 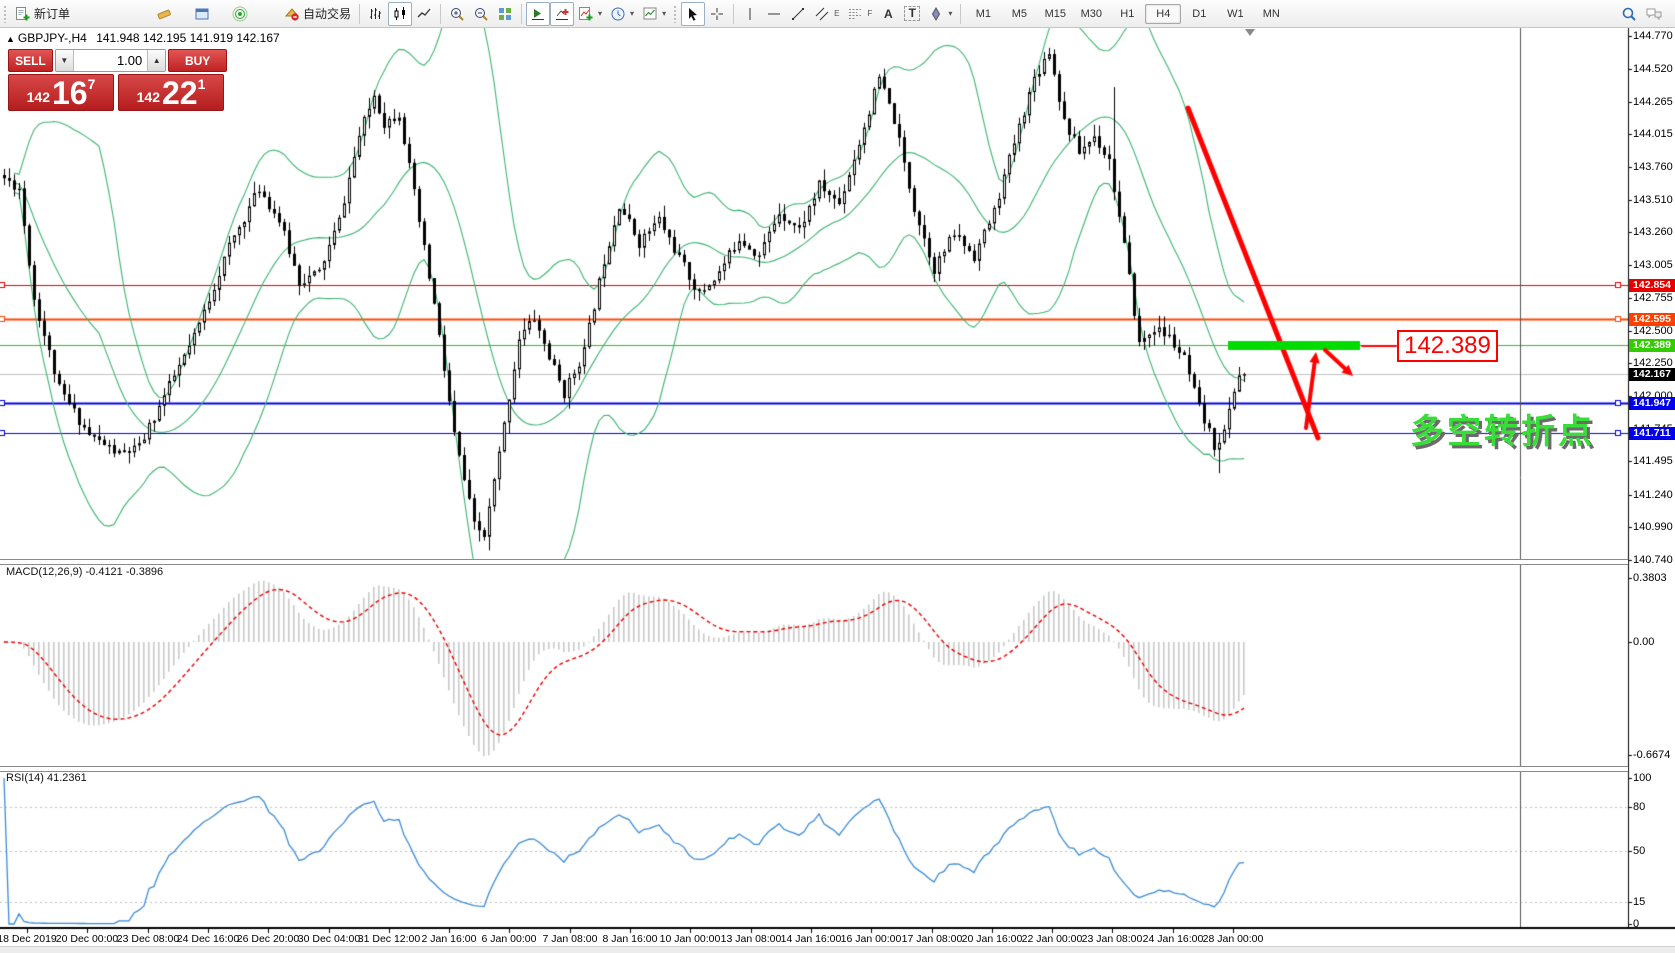 I want to click on cursor-icon, so click(x=693, y=14).